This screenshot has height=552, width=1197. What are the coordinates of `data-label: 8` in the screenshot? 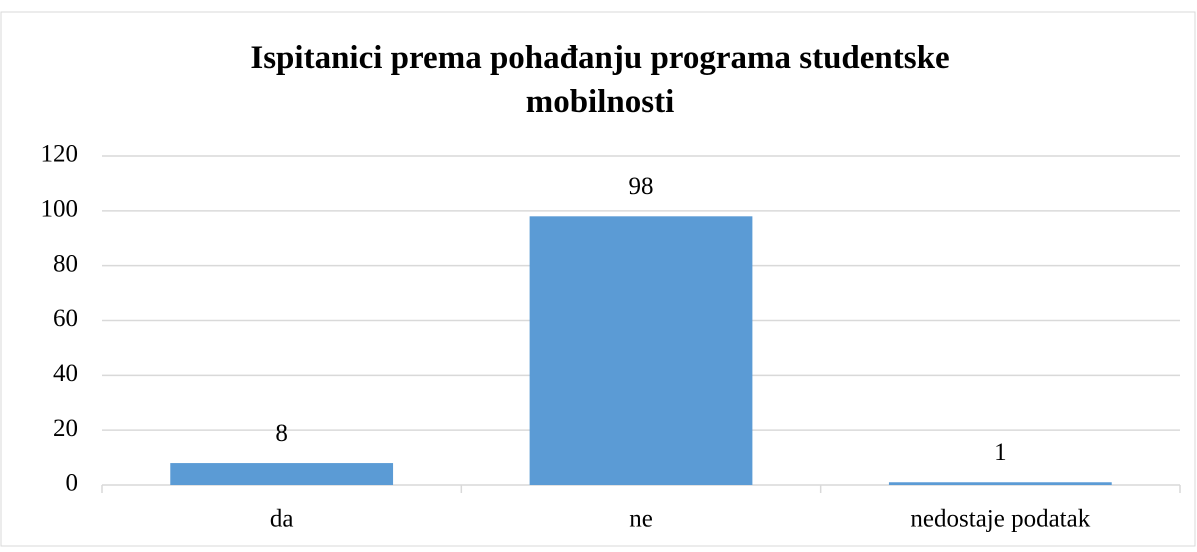 It's located at (281, 433).